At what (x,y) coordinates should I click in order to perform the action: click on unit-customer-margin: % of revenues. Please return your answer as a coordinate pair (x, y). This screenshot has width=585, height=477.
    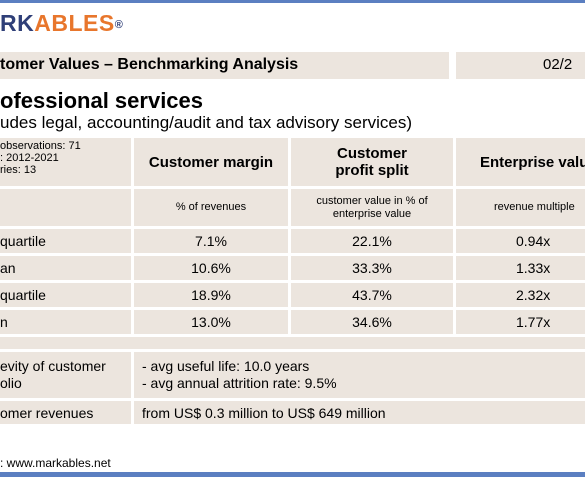
    Looking at the image, I should click on (211, 207).